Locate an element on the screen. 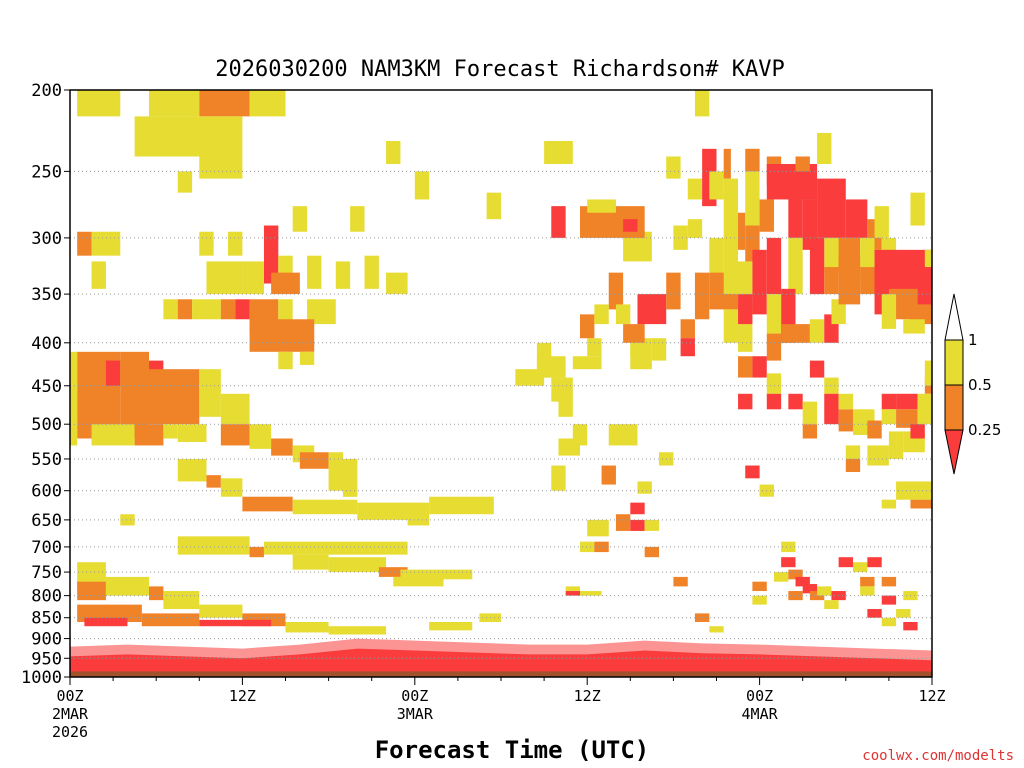 The height and width of the screenshot is (768, 1024). y-tick-label: 1000 is located at coordinates (41, 678).